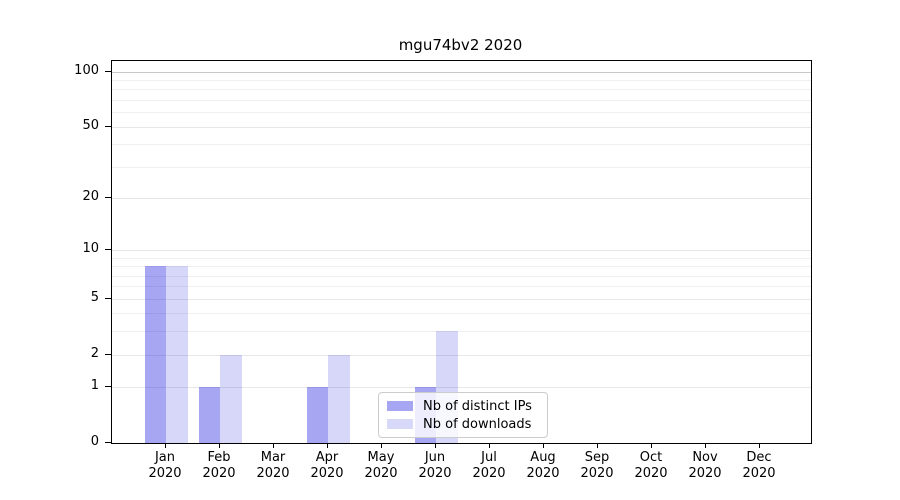  Describe the element at coordinates (90, 125) in the screenshot. I see `y-tick-label: 50` at that location.